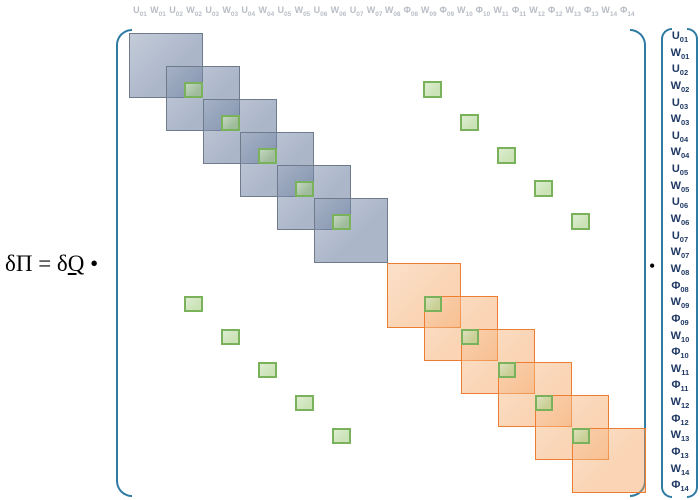 This screenshot has width=700, height=500. I want to click on row-label-text-subscript: 03, so click(685, 123).